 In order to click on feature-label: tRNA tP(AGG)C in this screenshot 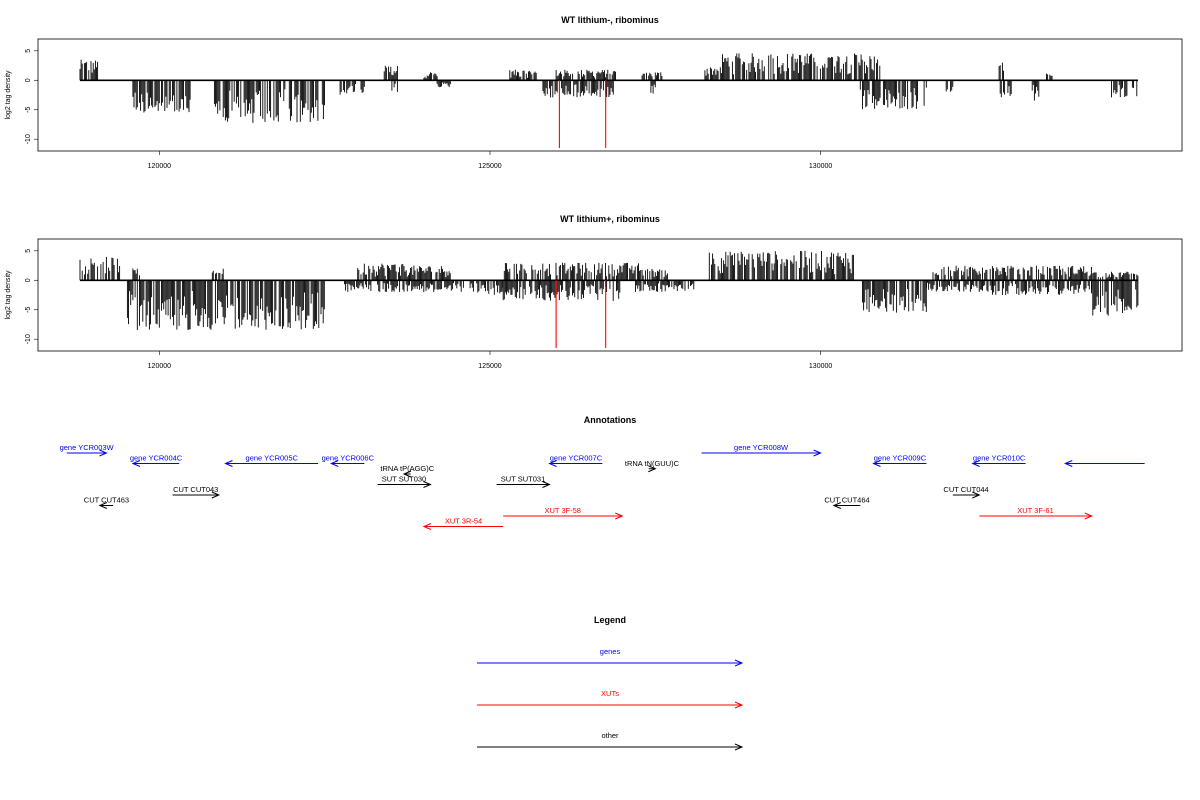, I will do `click(407, 468)`.